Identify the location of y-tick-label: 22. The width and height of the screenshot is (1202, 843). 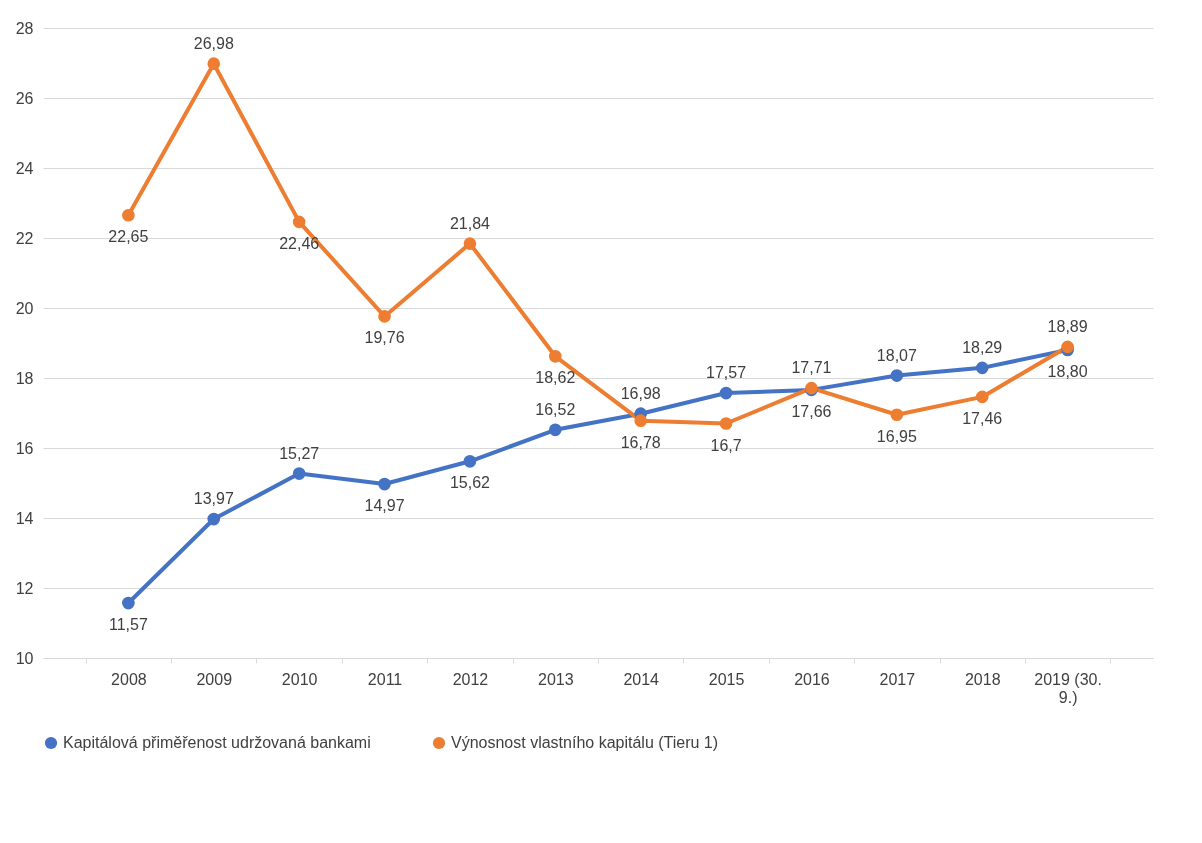
(24, 238).